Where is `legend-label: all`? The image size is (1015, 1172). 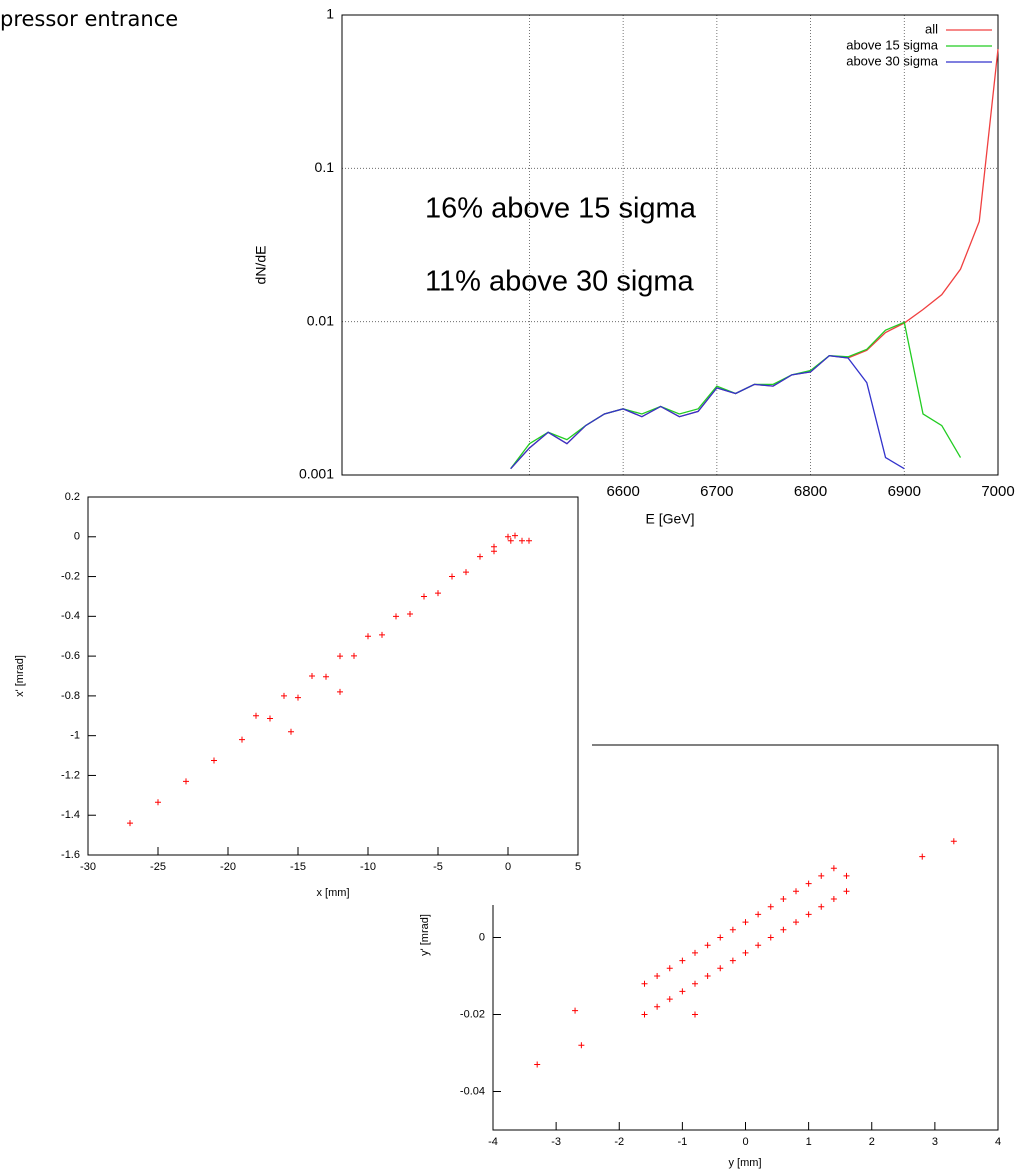 legend-label: all is located at coordinates (931, 28).